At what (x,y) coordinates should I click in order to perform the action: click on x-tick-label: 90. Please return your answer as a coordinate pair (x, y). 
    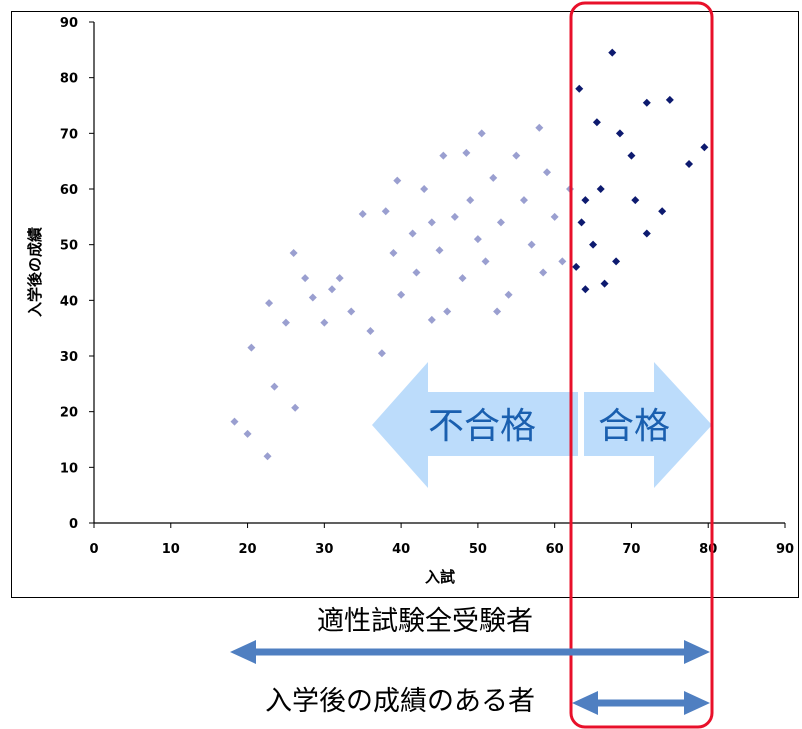
    Looking at the image, I should click on (785, 549).